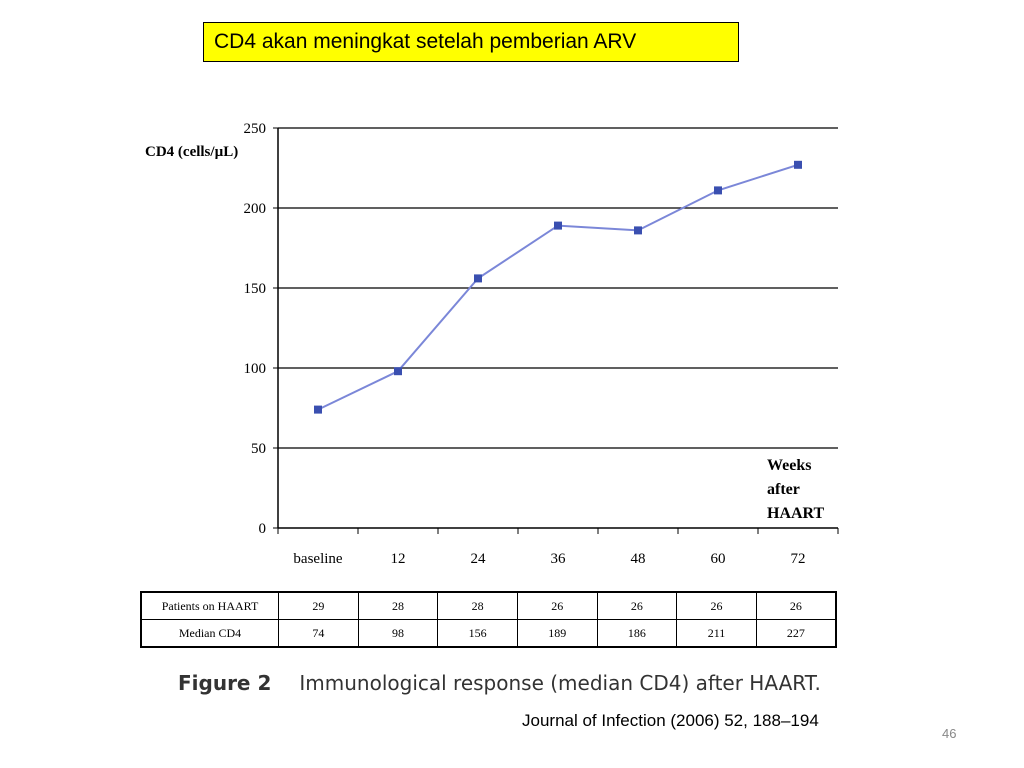 Image resolution: width=1024 pixels, height=768 pixels. I want to click on x-axis-label-line: Weeks, so click(789, 465).